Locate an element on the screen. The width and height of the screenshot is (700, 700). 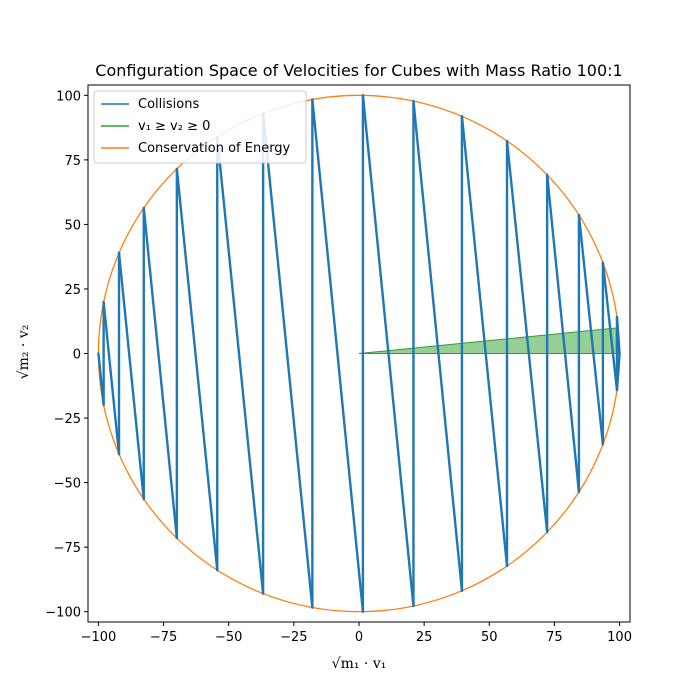
y-tick-label: −50 is located at coordinates (67, 484).